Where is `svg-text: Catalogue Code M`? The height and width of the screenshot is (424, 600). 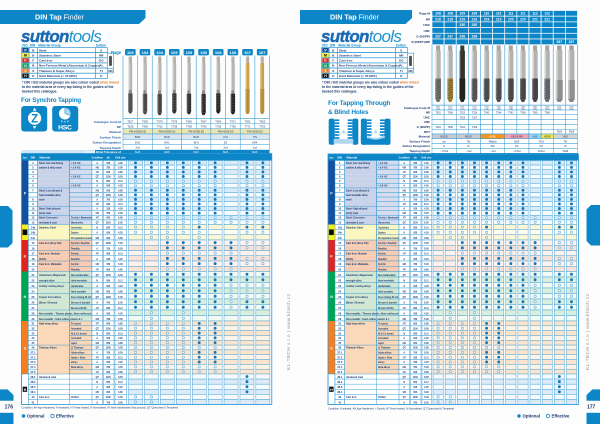
svg-text: Catalogue Code M is located at coordinates (417, 108).